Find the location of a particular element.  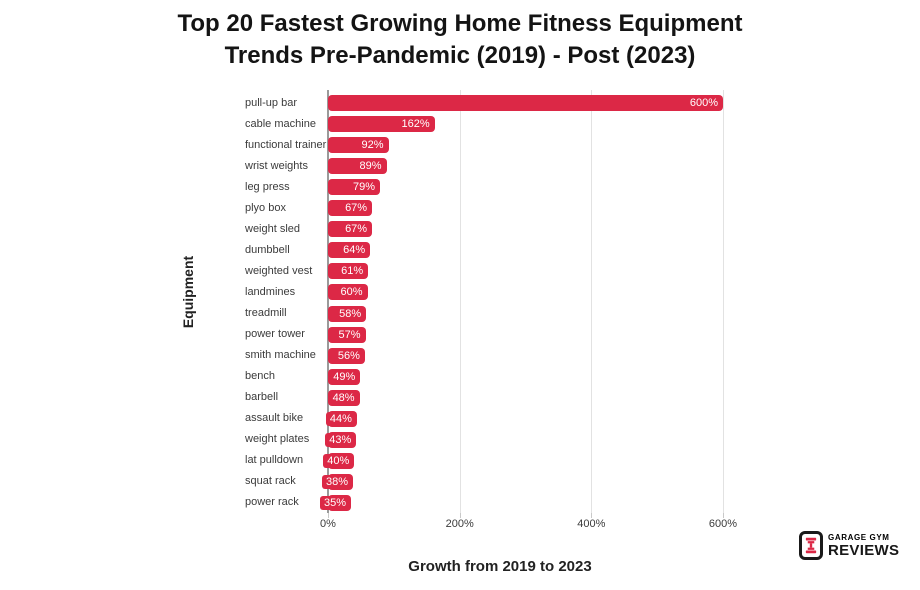

bar-row: weight plates 43% is located at coordinates (460, 439).